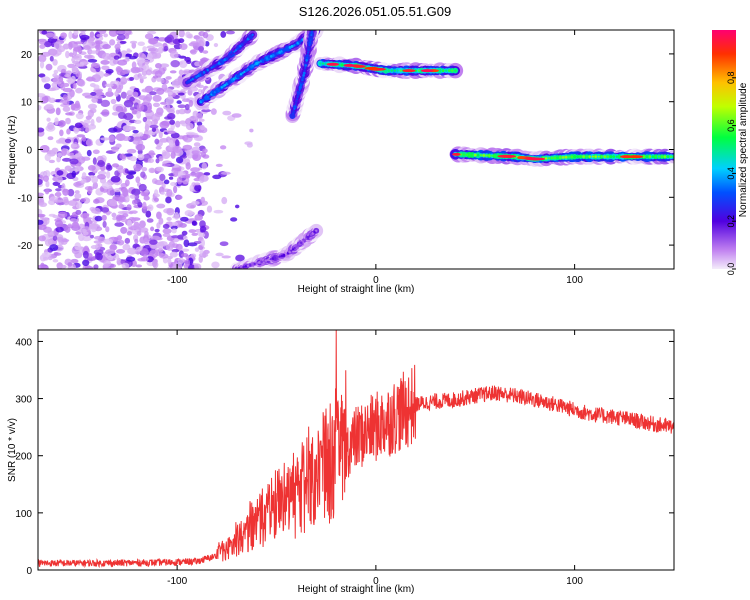  I want to click on line-peak, so click(635, 157).